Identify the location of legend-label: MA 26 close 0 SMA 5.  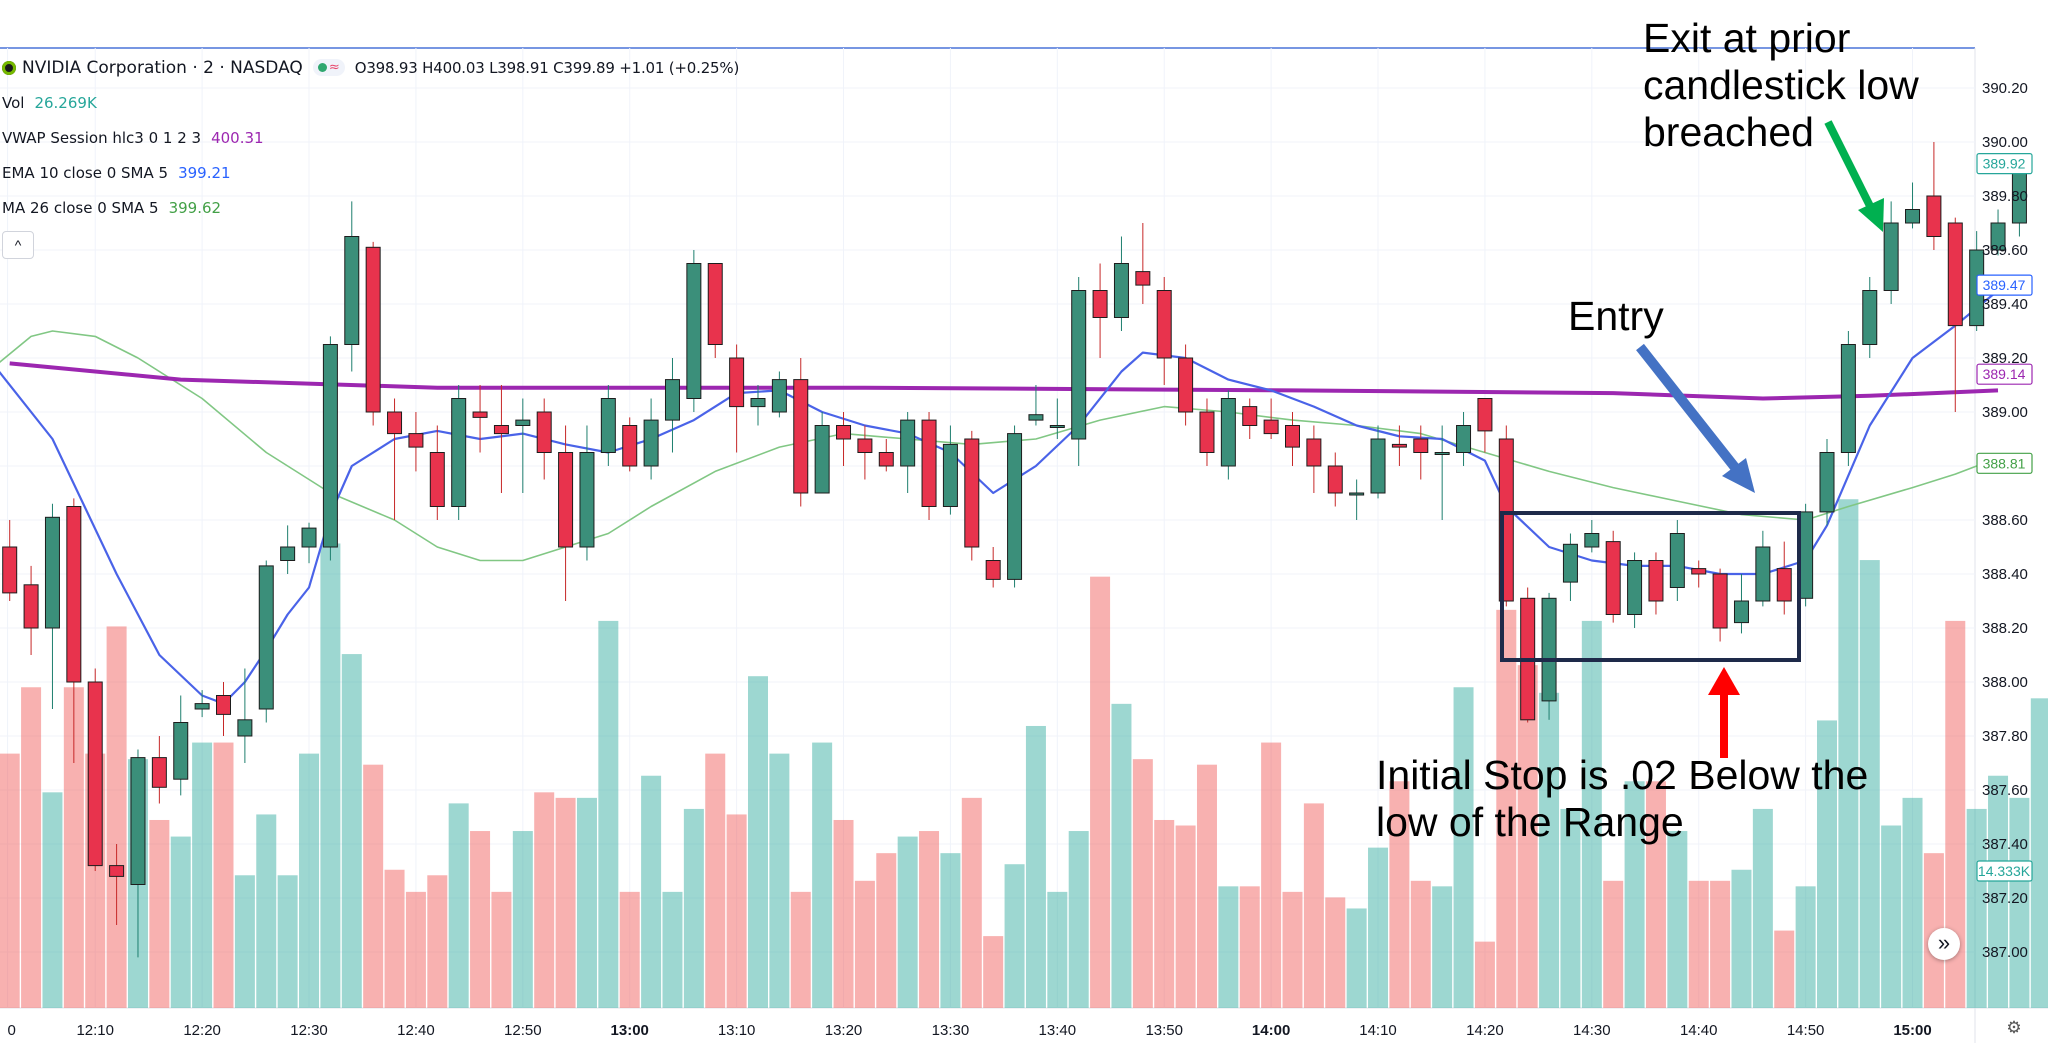
(80, 208).